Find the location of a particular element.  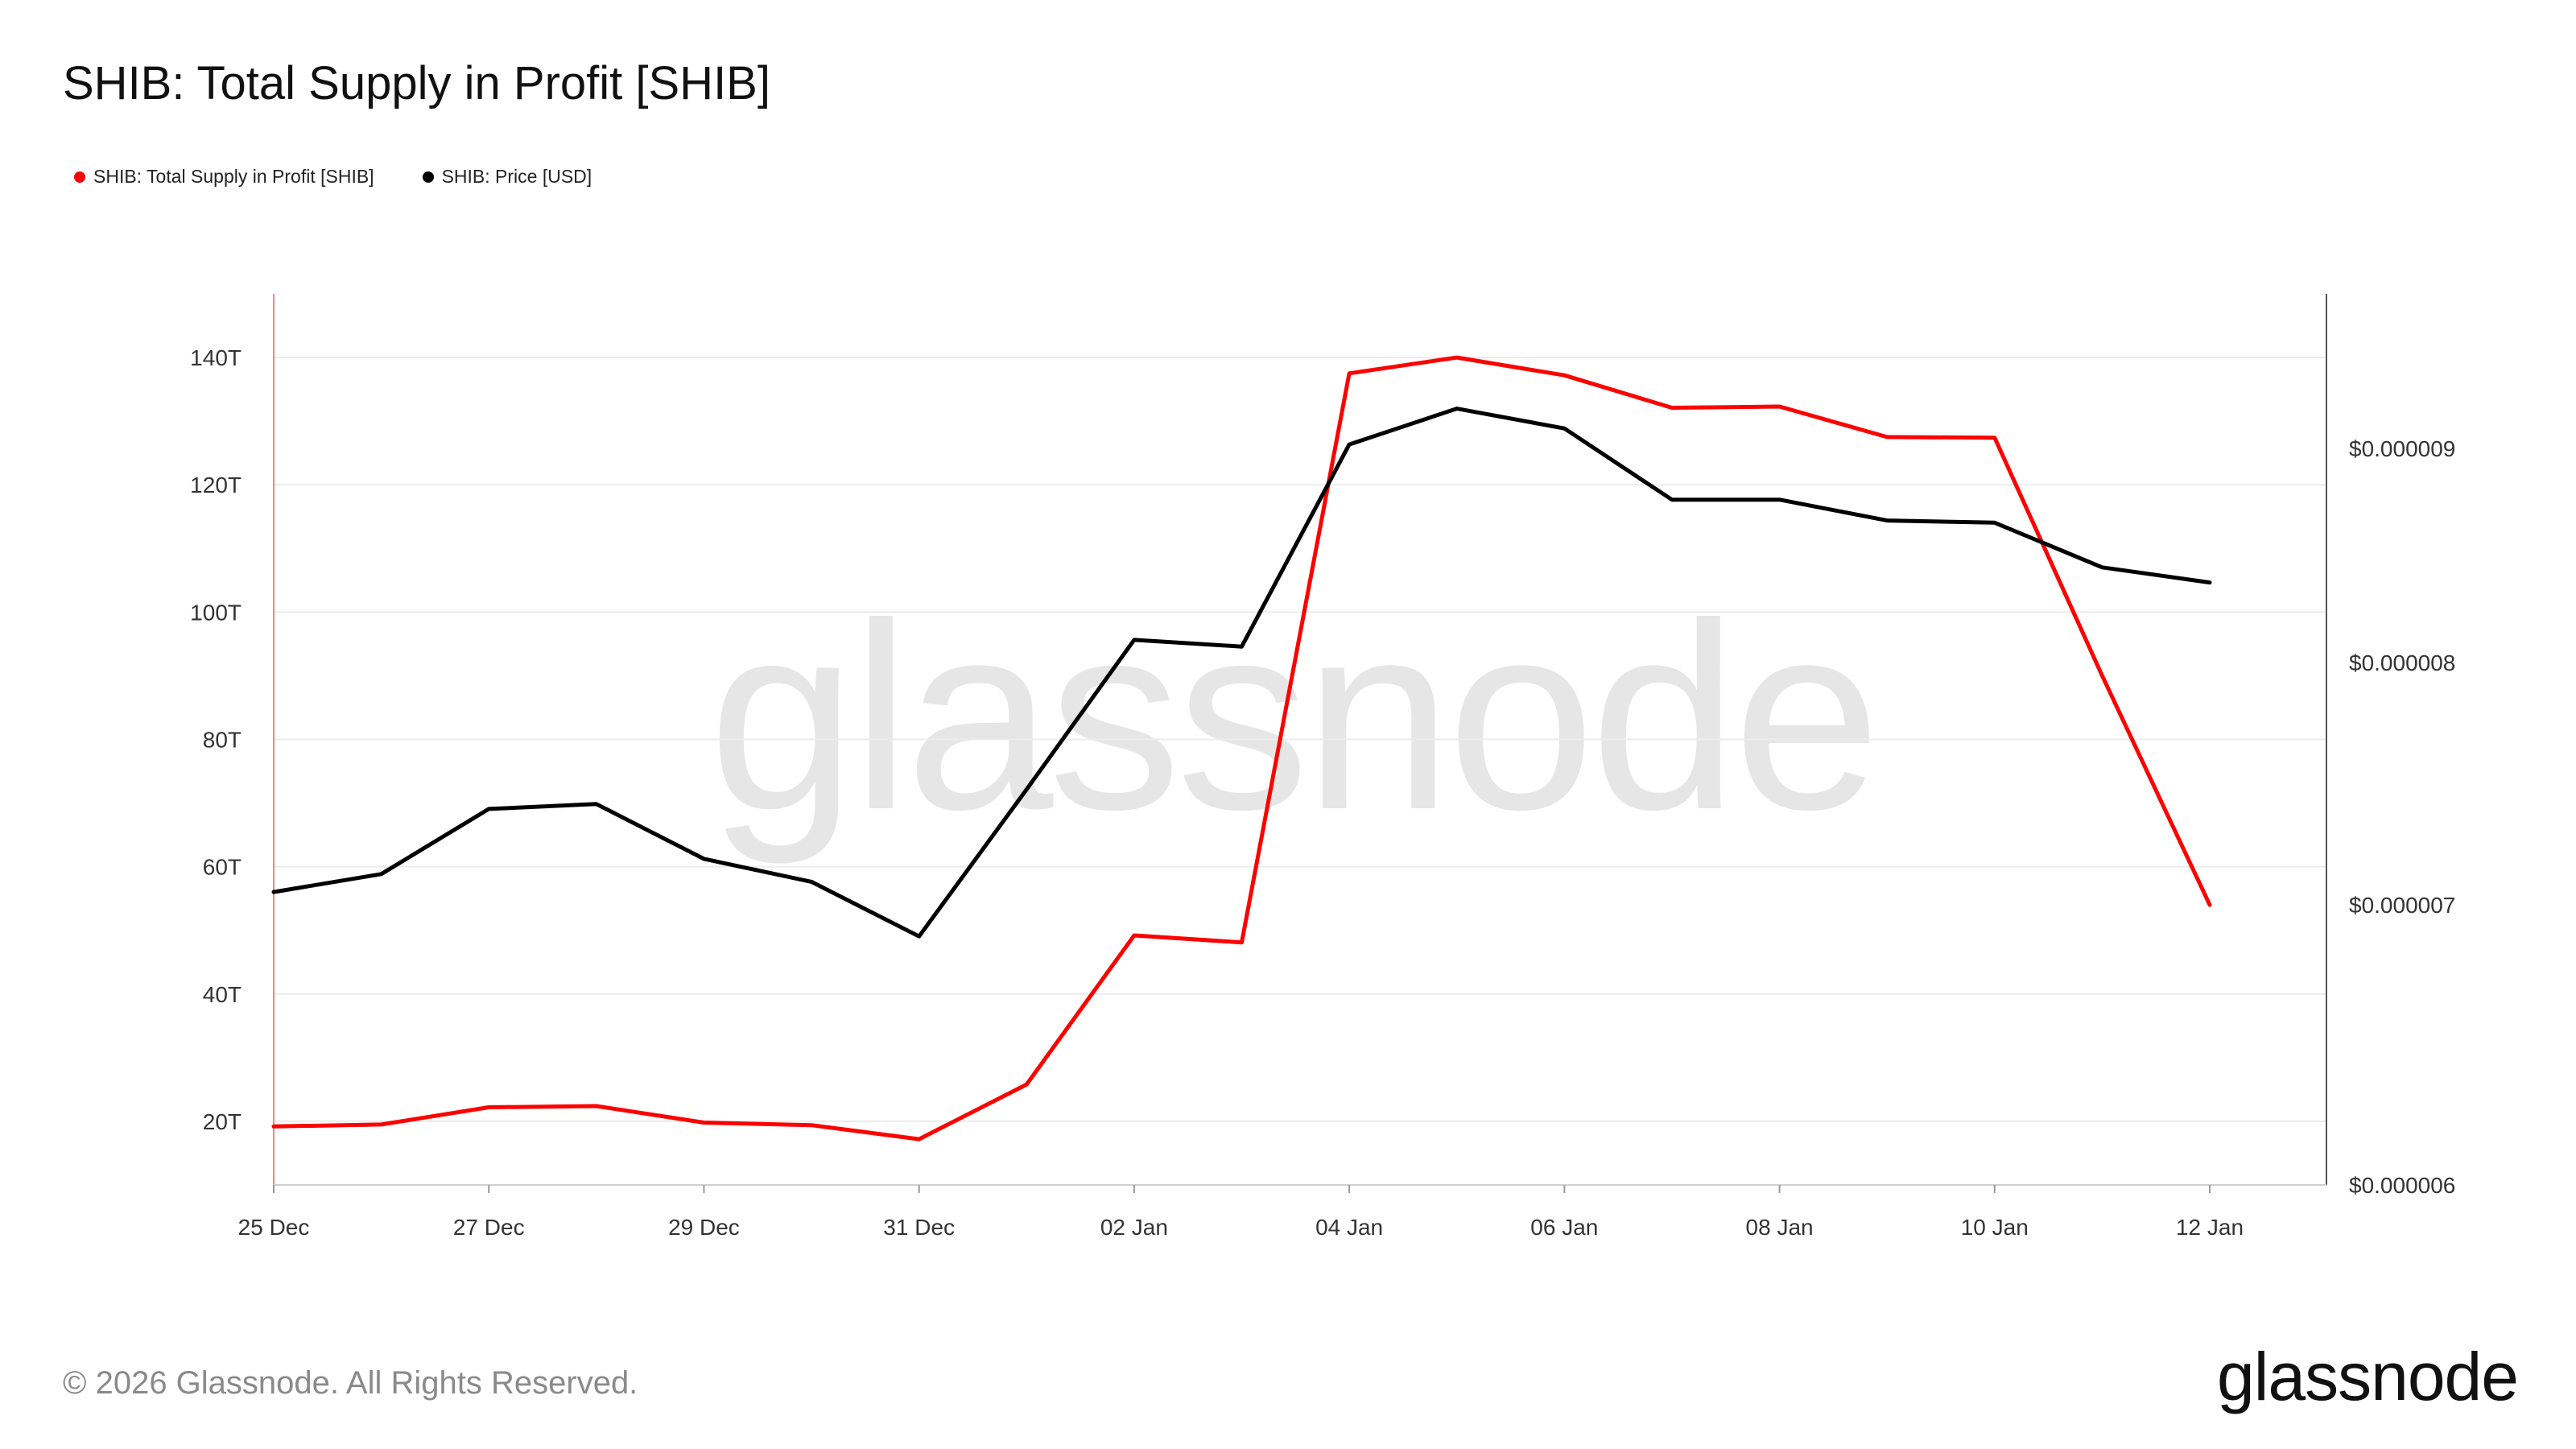

x-tick-label: 06 Jan is located at coordinates (1564, 1227).